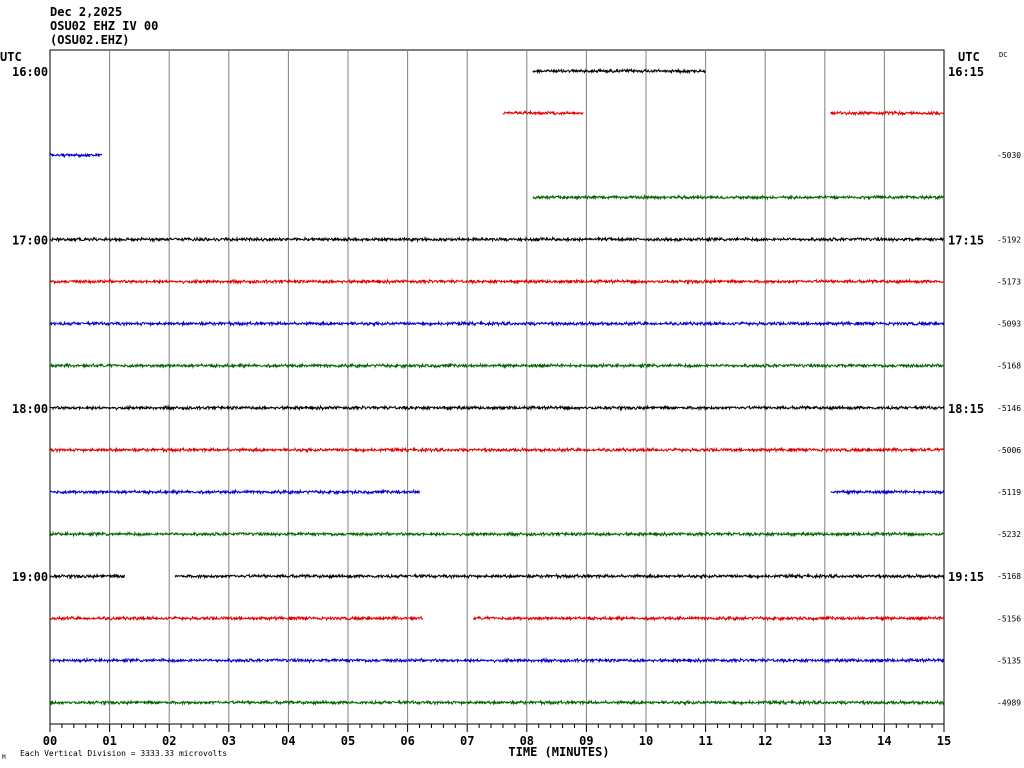 This screenshot has width=1024, height=768. I want to click on x-tick-label: 06, so click(407, 741).